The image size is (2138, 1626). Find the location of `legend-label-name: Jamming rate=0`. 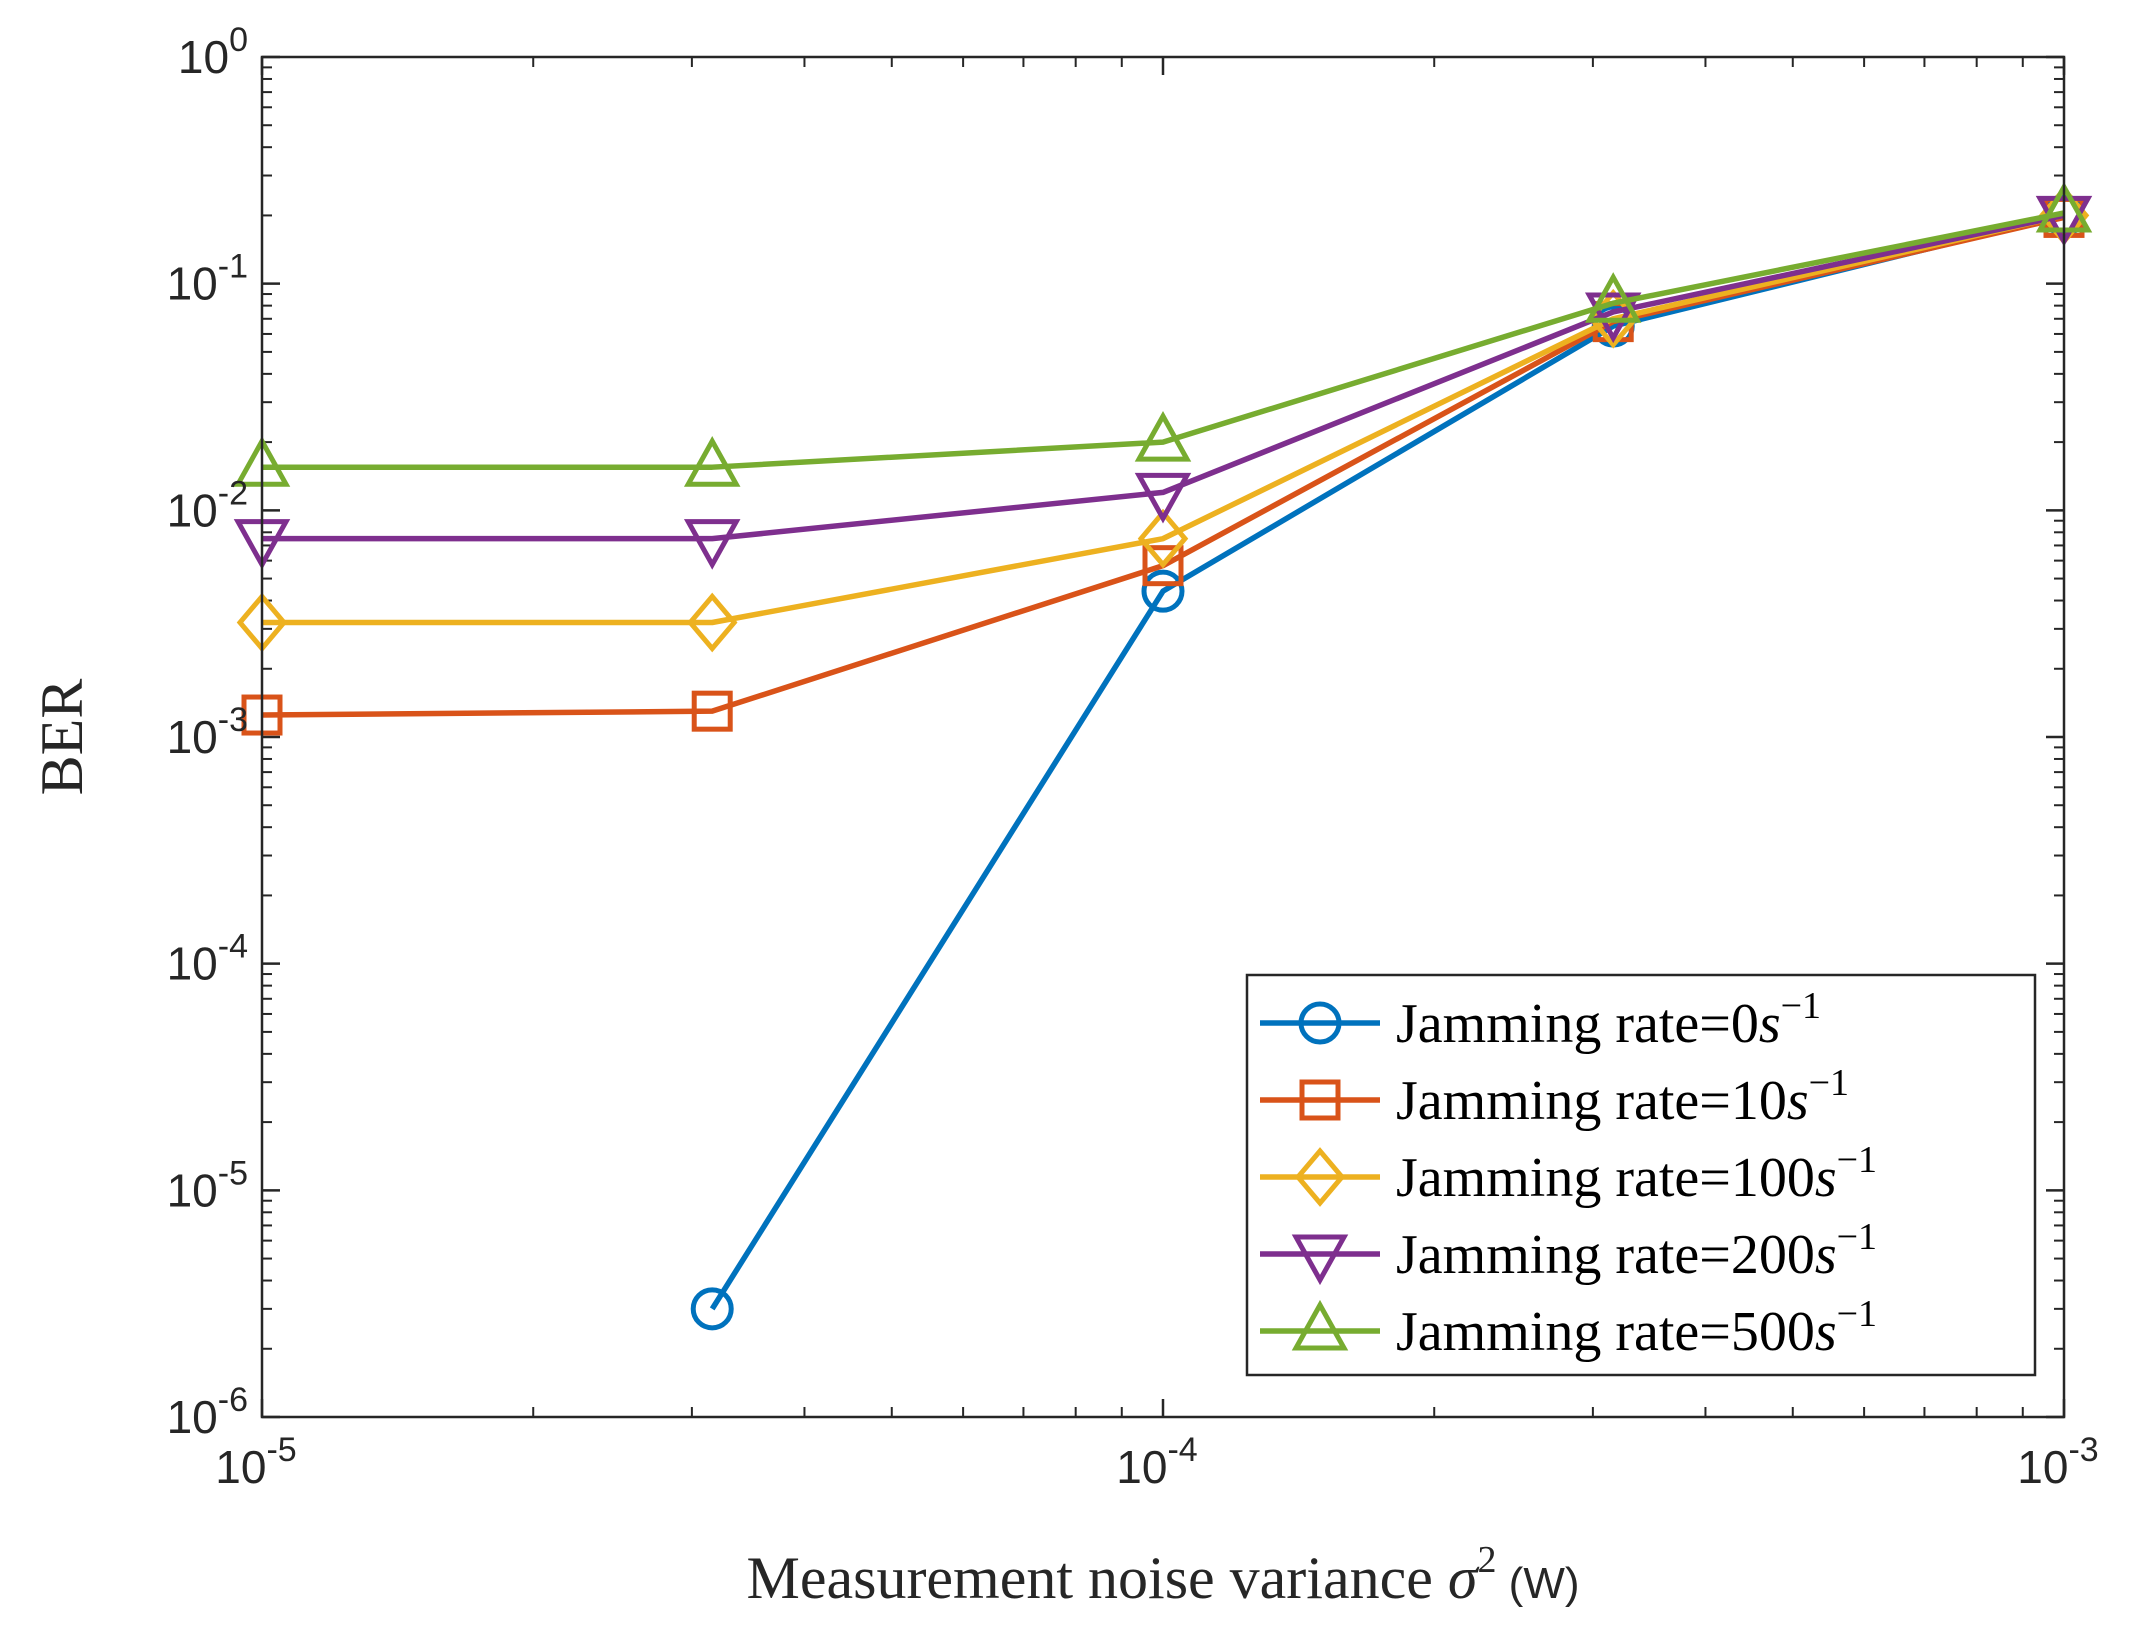

legend-label-name: Jamming rate=0 is located at coordinates (1577, 1024).